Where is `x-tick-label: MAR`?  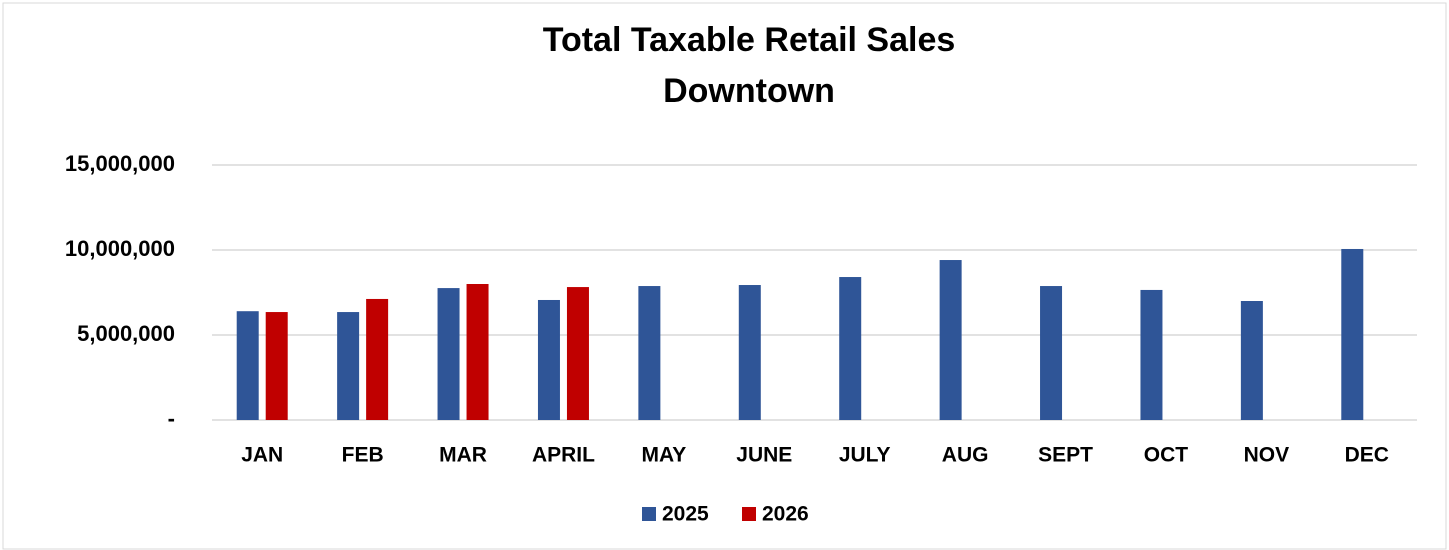 x-tick-label: MAR is located at coordinates (463, 455).